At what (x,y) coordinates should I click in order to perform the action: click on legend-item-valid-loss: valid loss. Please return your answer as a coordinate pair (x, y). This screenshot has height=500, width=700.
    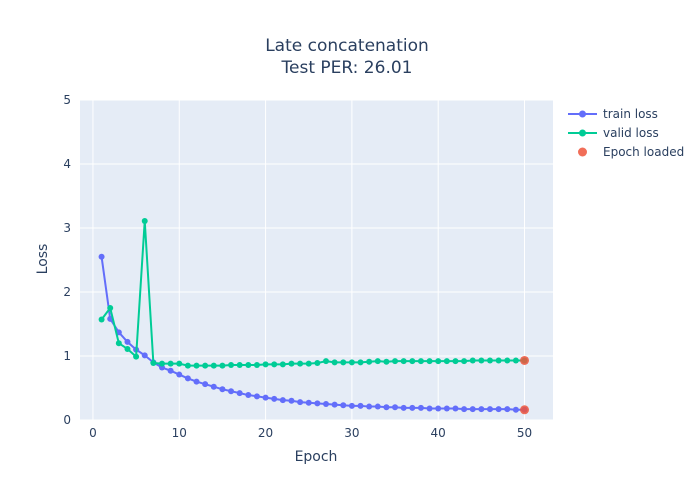
    Looking at the image, I should click on (613, 133).